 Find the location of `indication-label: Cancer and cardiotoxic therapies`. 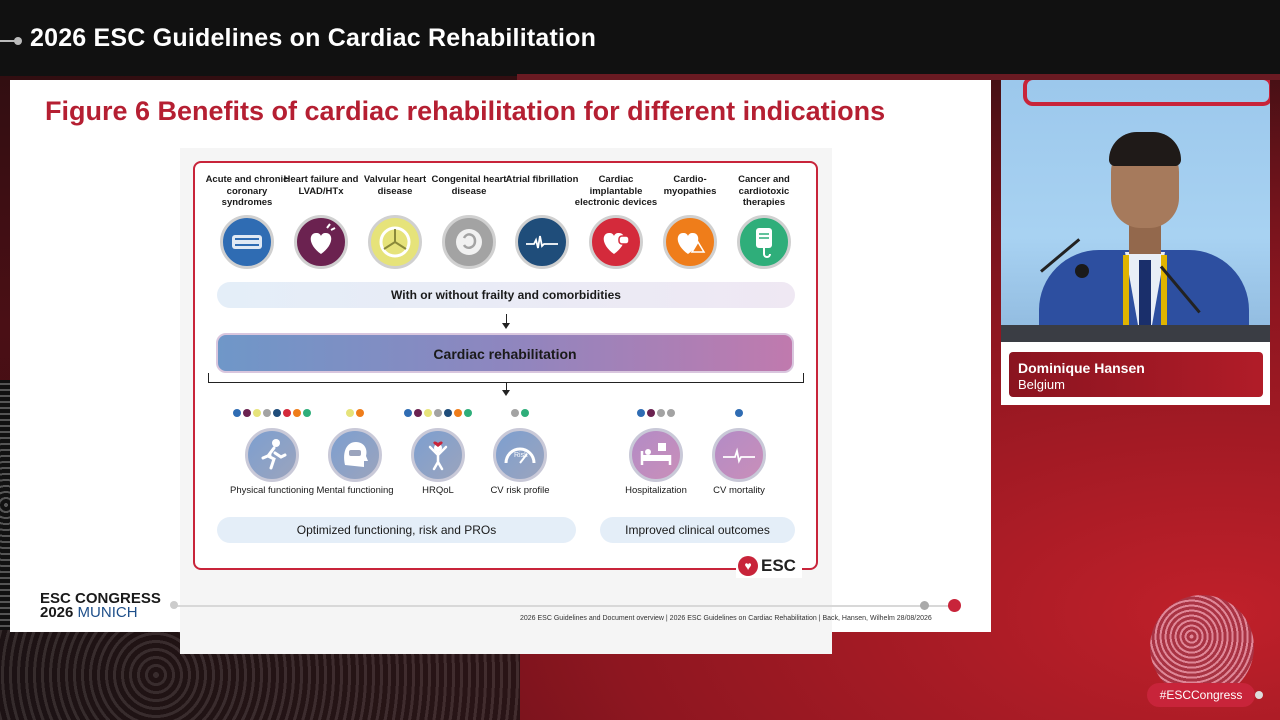

indication-label: Cancer and cardiotoxic therapies is located at coordinates (764, 191).